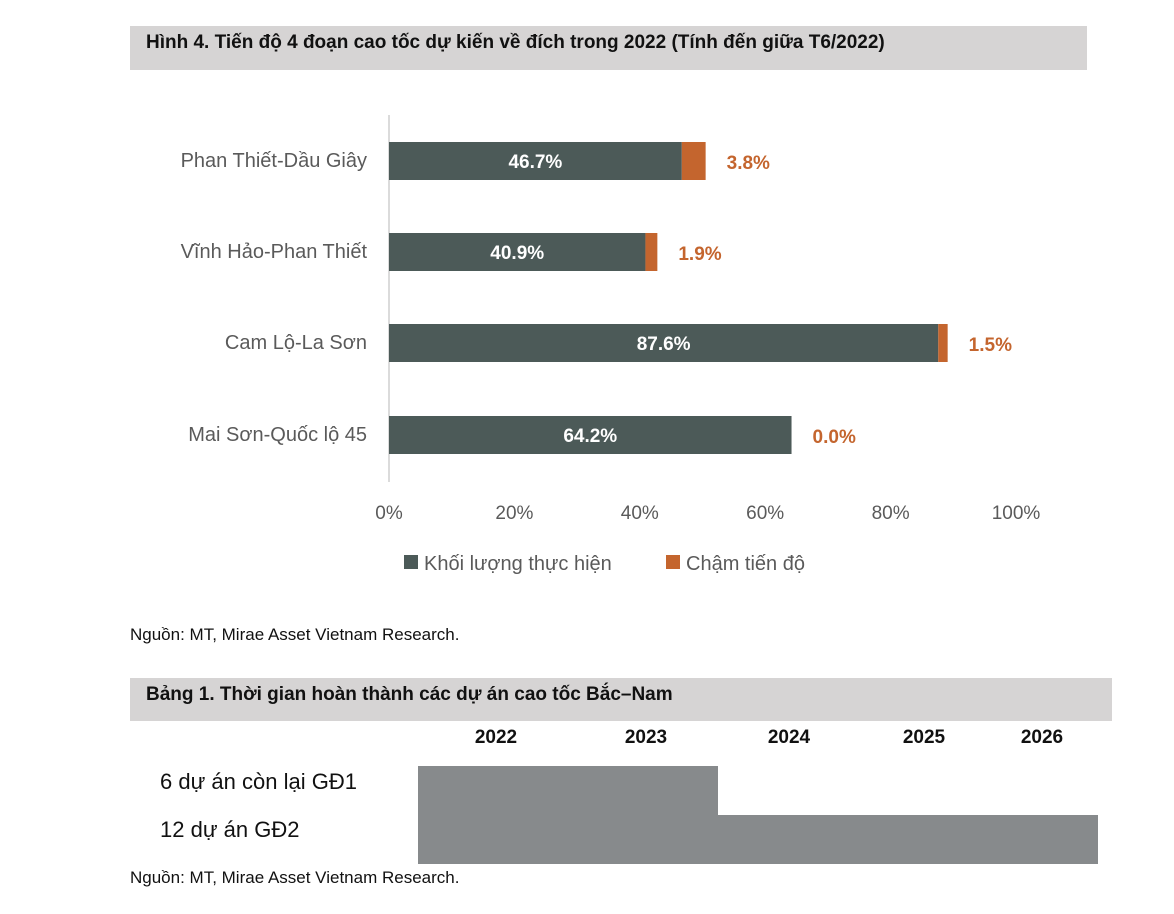 This screenshot has width=1174, height=914. I want to click on data-label-cham-tien-do: 3.8%, so click(748, 163).